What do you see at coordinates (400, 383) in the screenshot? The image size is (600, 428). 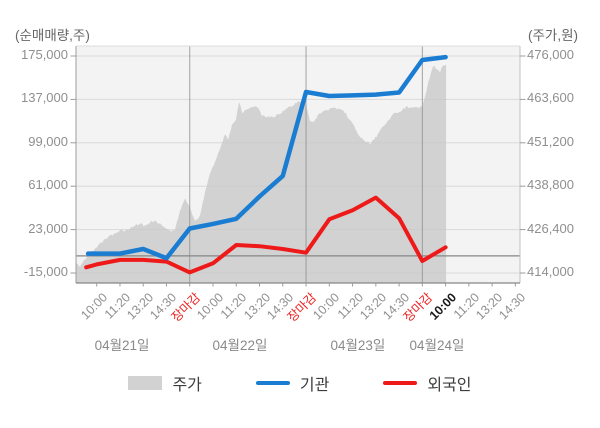 I see `foreigner-line-swatch` at bounding box center [400, 383].